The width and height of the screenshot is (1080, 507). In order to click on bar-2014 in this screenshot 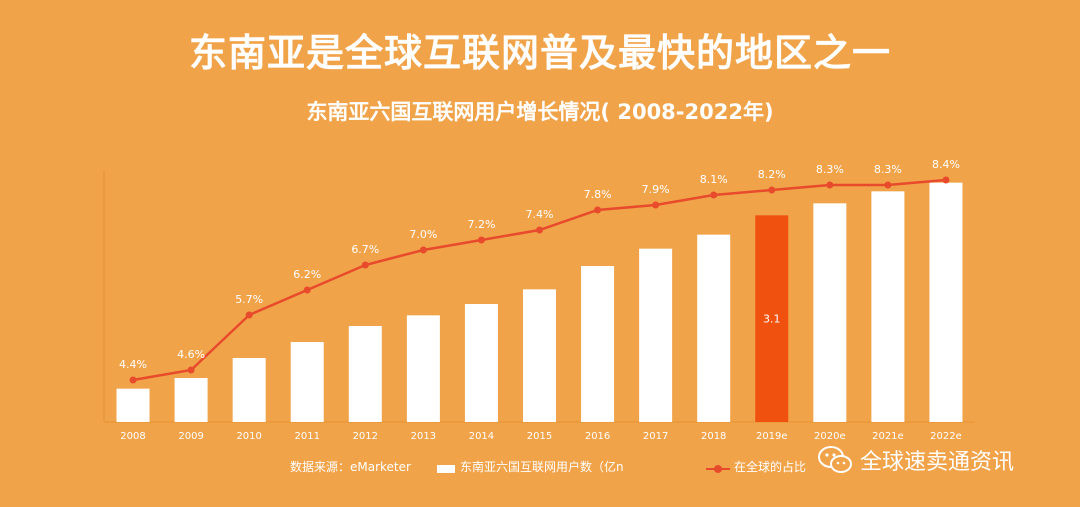, I will do `click(481, 363)`.